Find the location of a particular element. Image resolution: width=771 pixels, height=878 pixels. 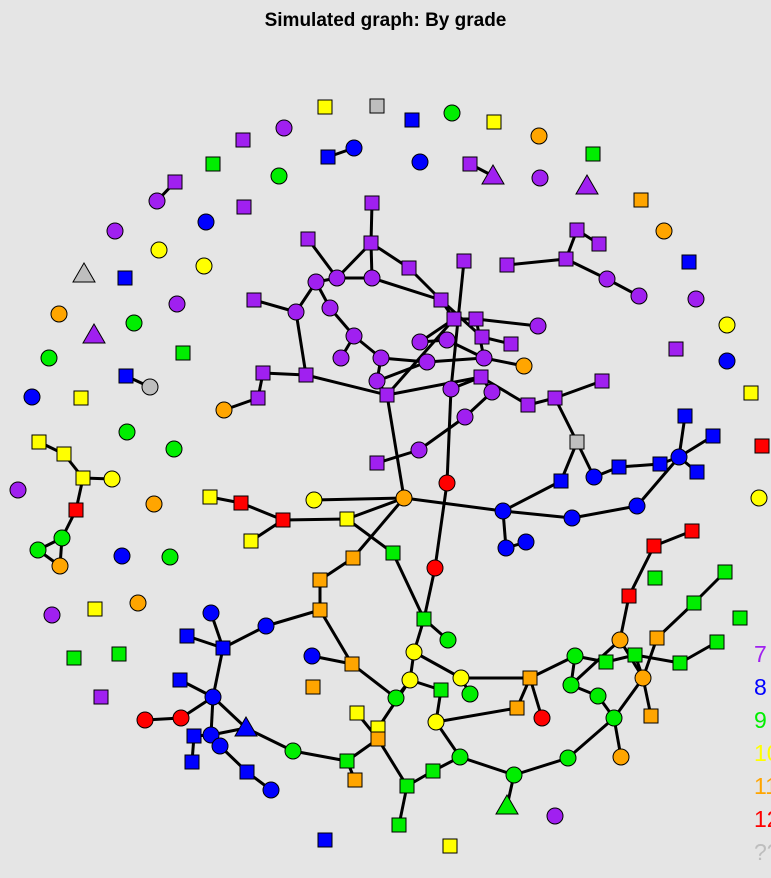

legend-item-unknown: ?? is located at coordinates (762, 852).